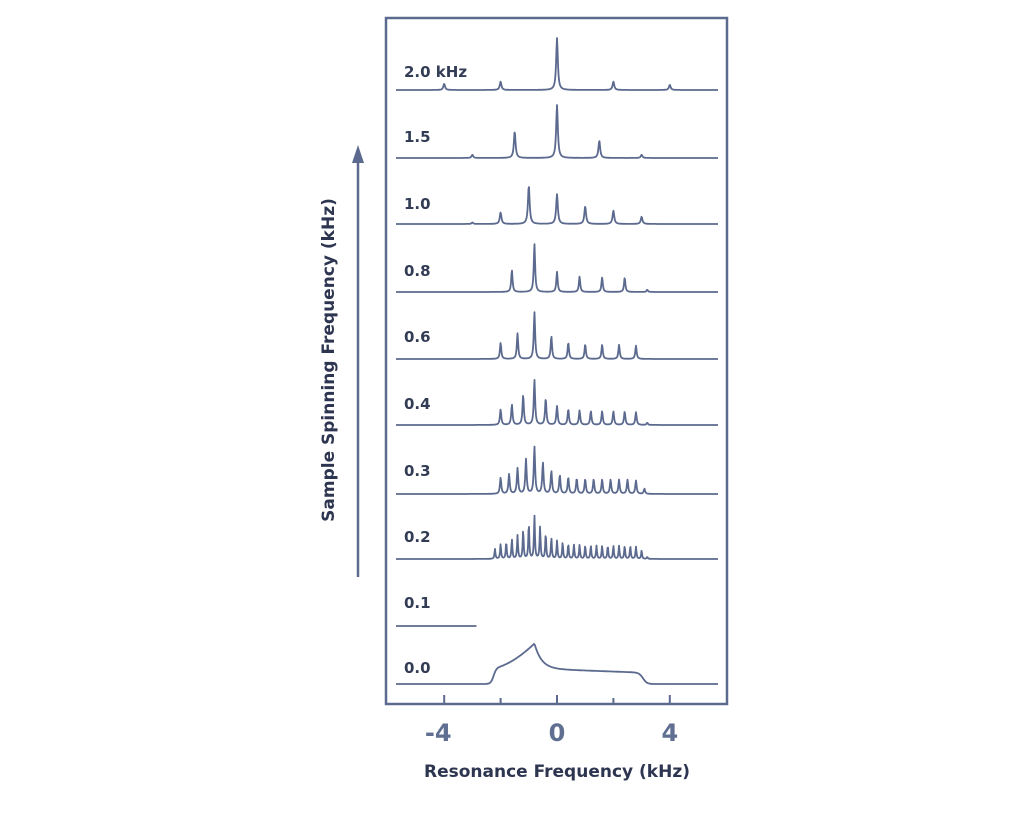  What do you see at coordinates (417, 603) in the screenshot?
I see `series-label: 0.1` at bounding box center [417, 603].